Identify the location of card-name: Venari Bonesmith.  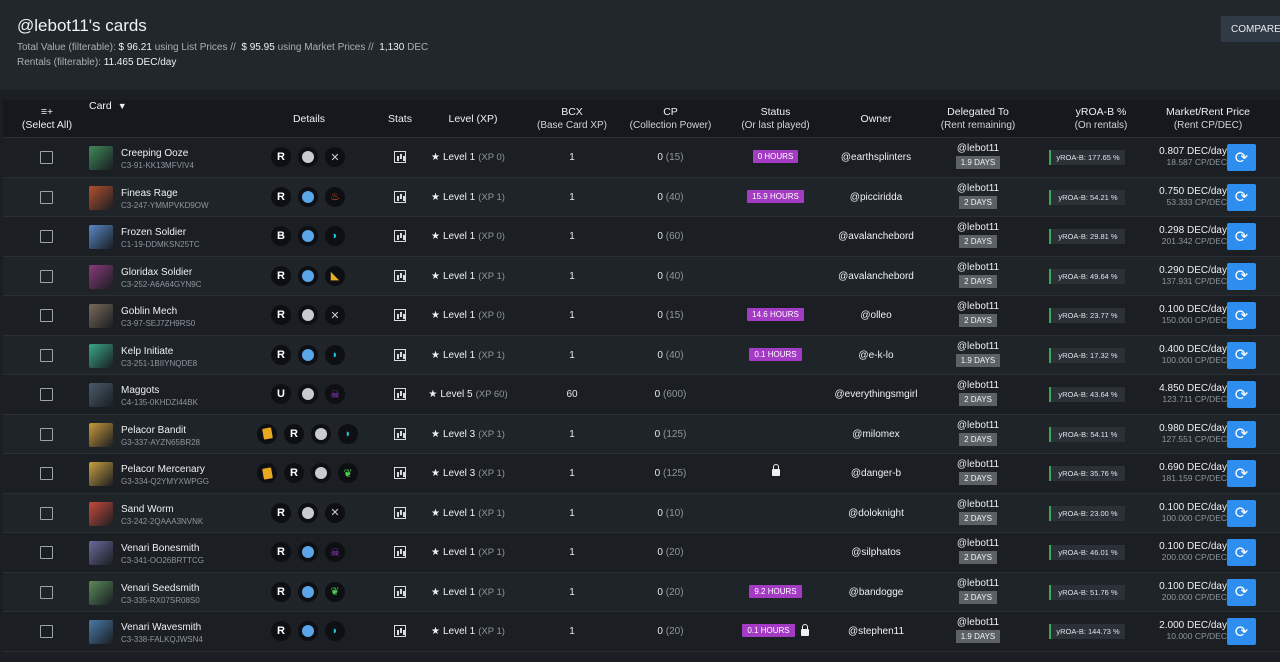
(160, 548).